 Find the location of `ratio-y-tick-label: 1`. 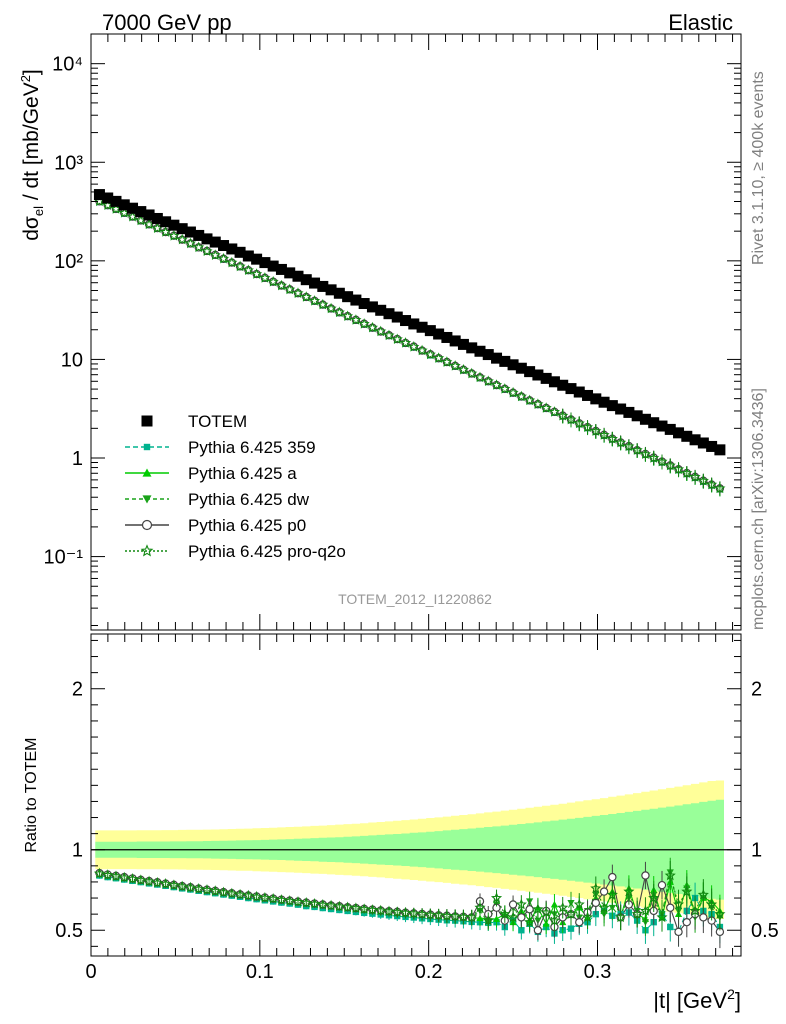

ratio-y-tick-label: 1 is located at coordinates (77, 851).